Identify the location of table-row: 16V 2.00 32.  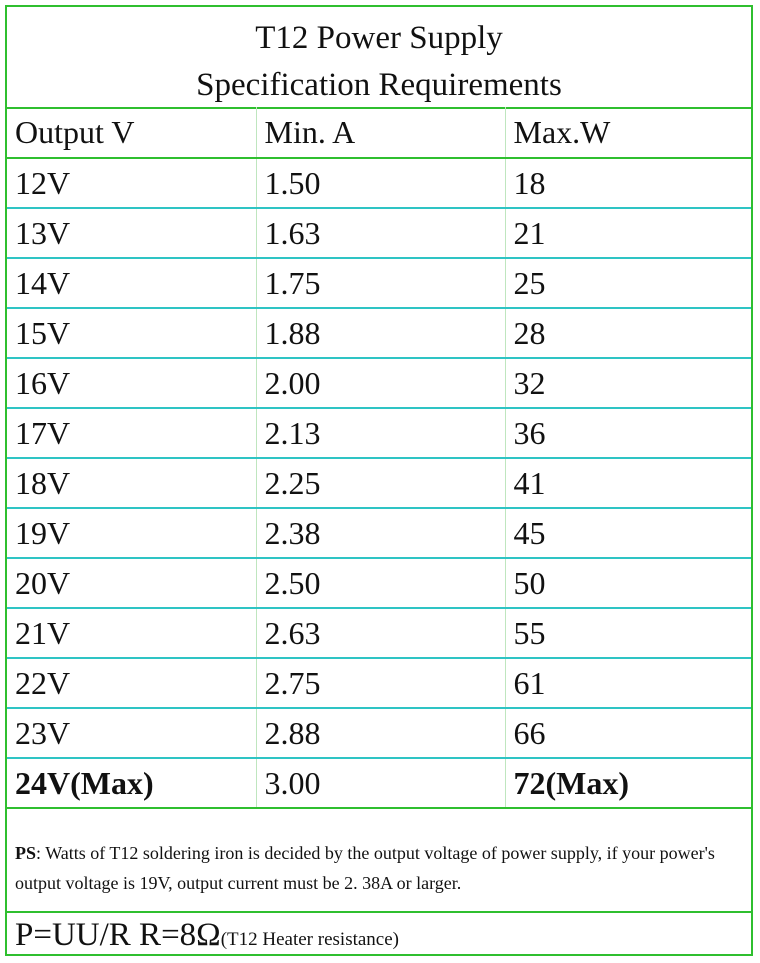
(379, 383).